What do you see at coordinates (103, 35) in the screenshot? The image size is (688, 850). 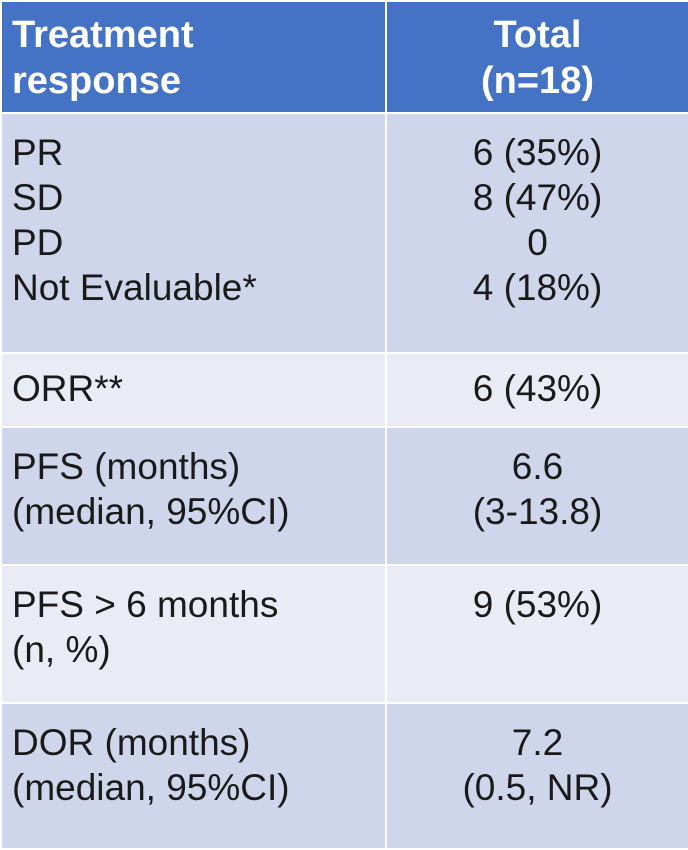 I see `header-col1-line: Treatment` at bounding box center [103, 35].